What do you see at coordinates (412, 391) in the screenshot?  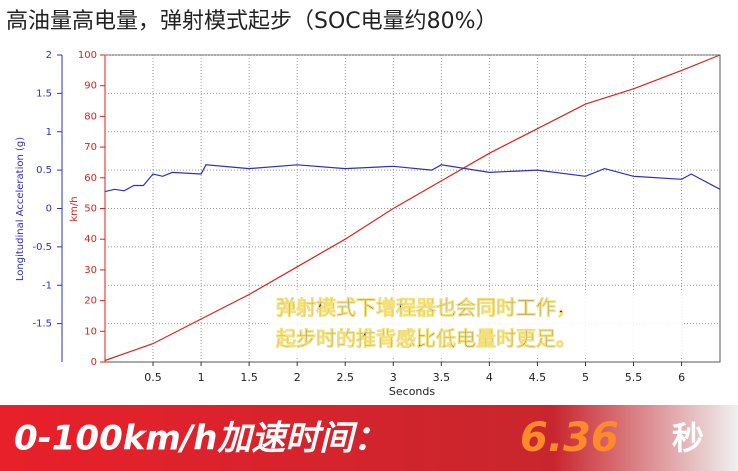 I see `x-axis-label: Seconds` at bounding box center [412, 391].